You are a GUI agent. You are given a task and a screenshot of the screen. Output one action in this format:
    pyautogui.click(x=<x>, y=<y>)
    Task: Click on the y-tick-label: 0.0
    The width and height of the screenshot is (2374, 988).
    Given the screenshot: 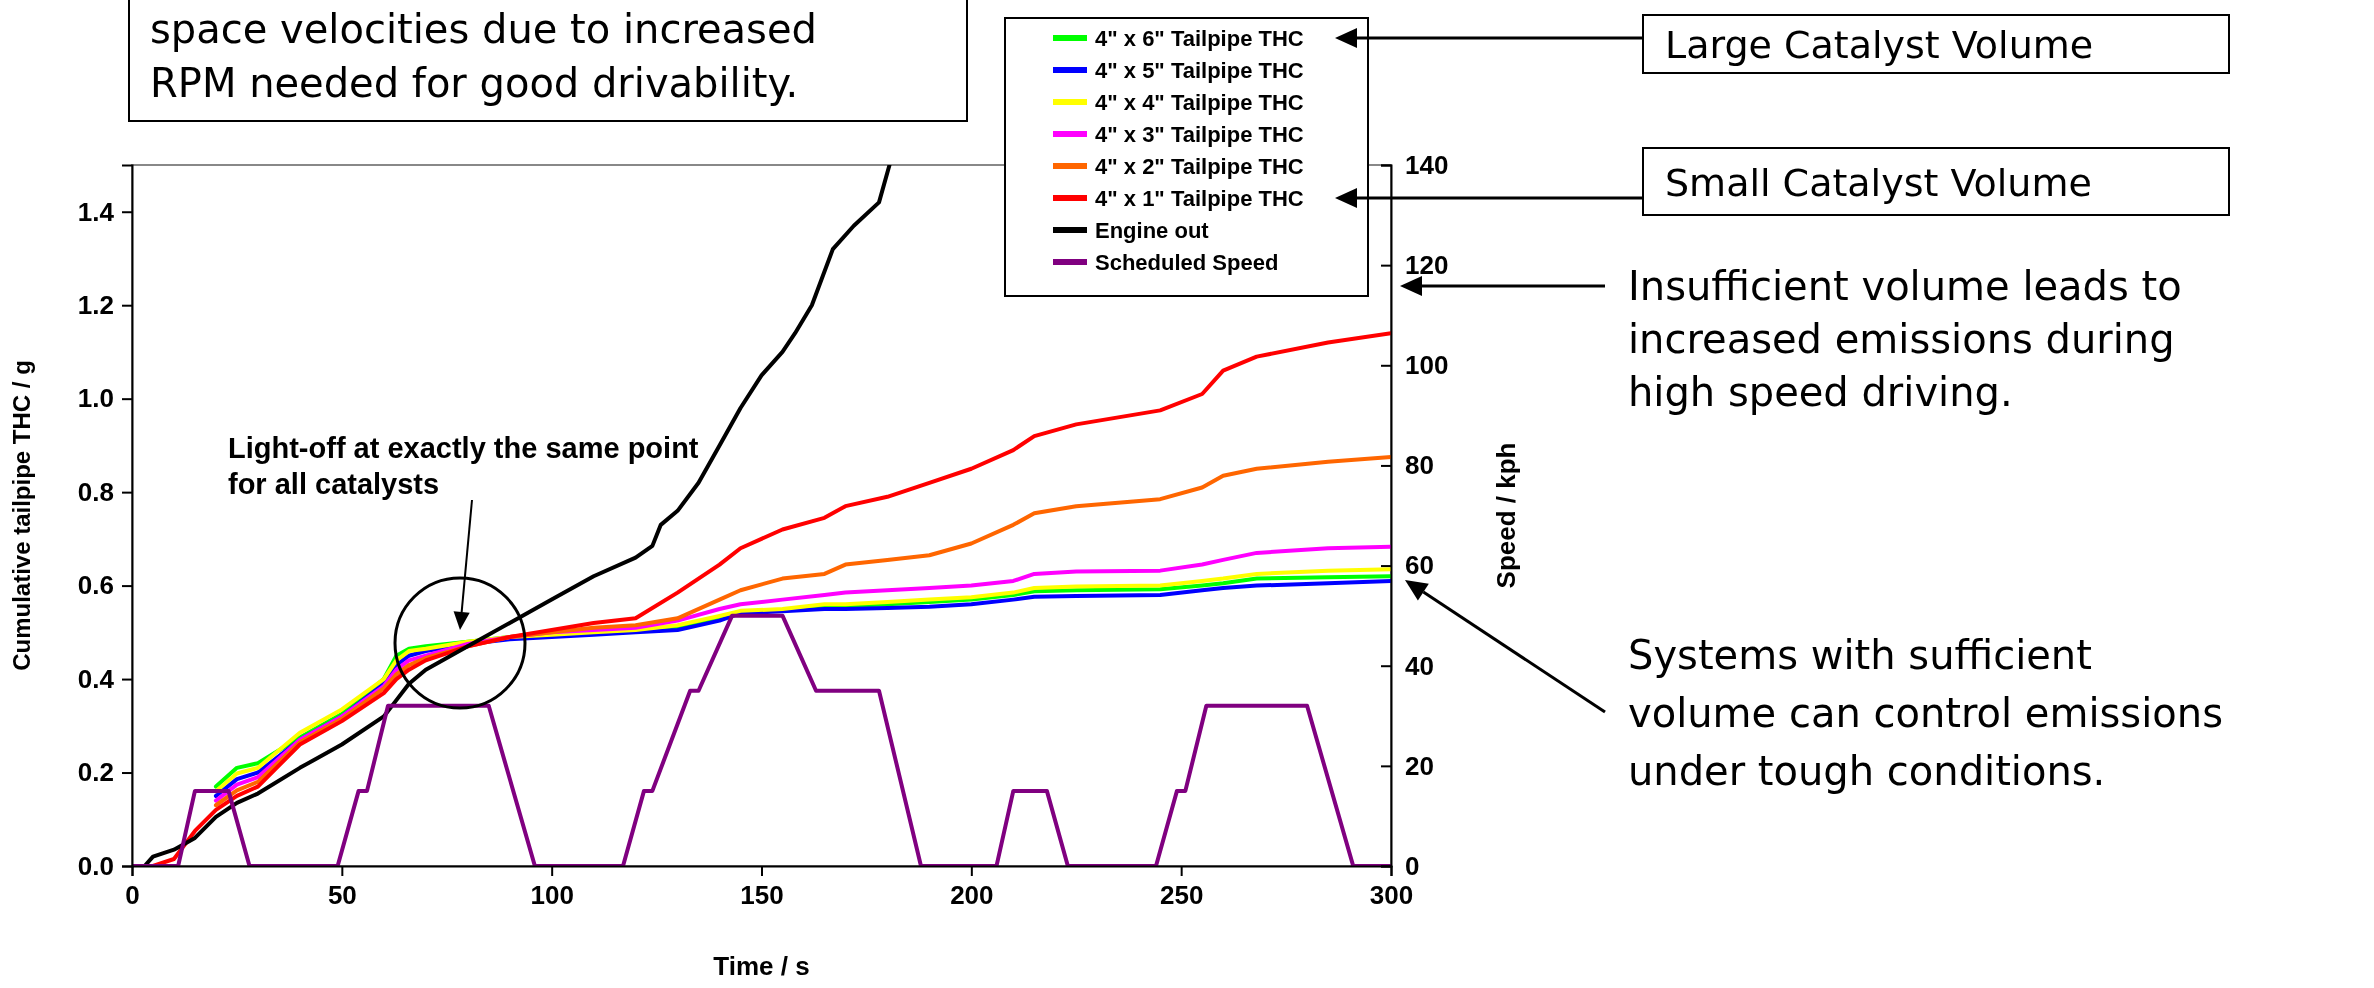 What is the action you would take?
    pyautogui.click(x=95, y=865)
    